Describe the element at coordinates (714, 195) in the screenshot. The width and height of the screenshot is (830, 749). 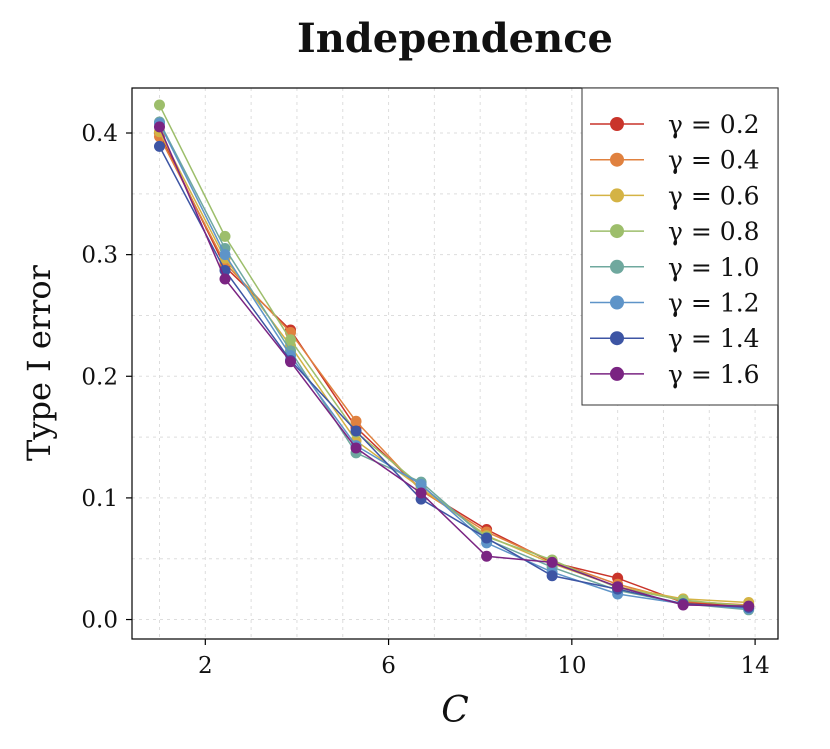
I see `legend-label: γ = 0.6` at that location.